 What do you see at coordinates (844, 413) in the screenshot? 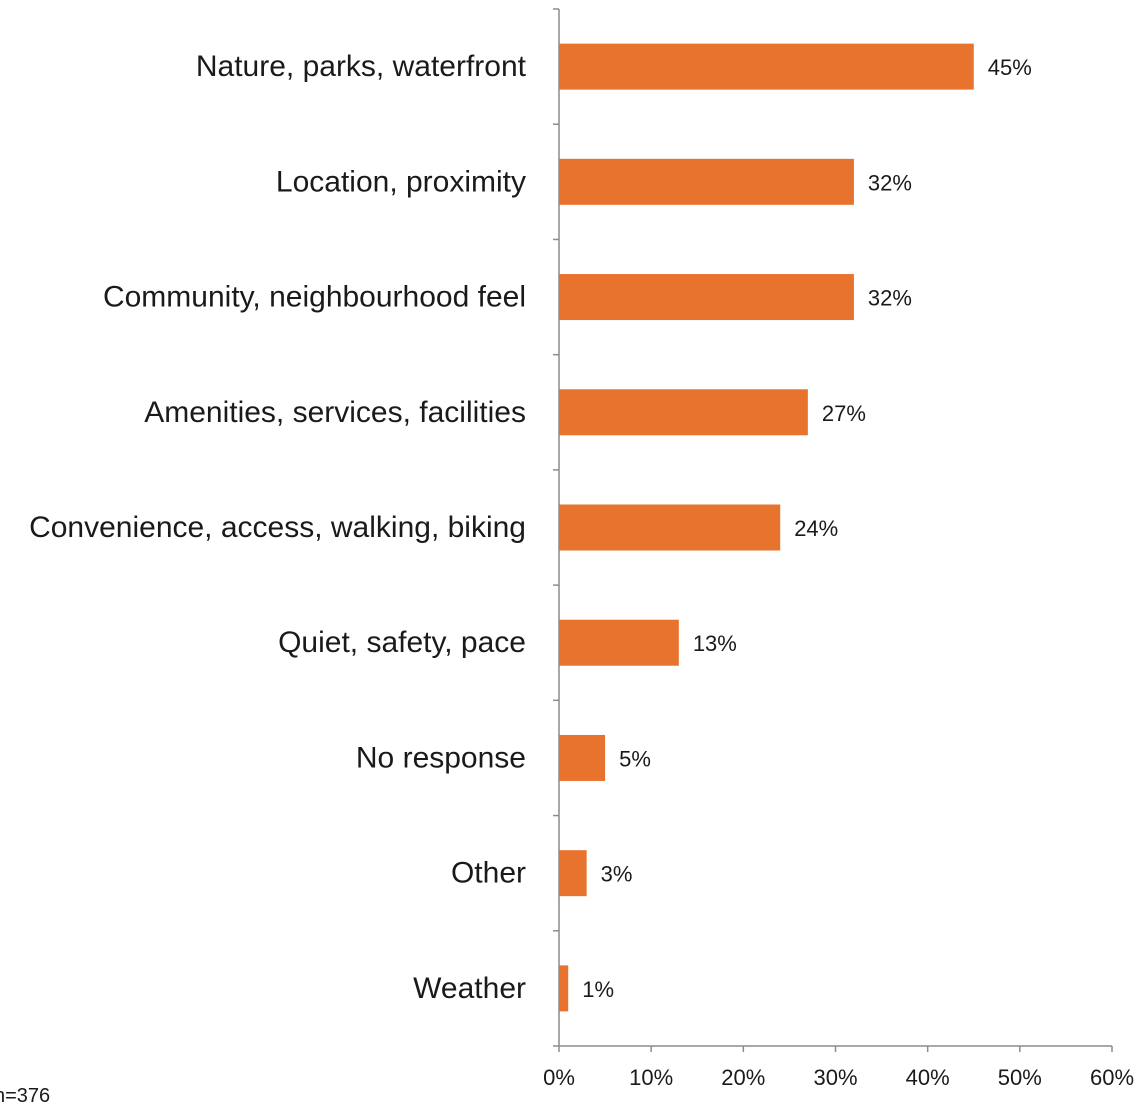
I see `data-label: 27%` at bounding box center [844, 413].